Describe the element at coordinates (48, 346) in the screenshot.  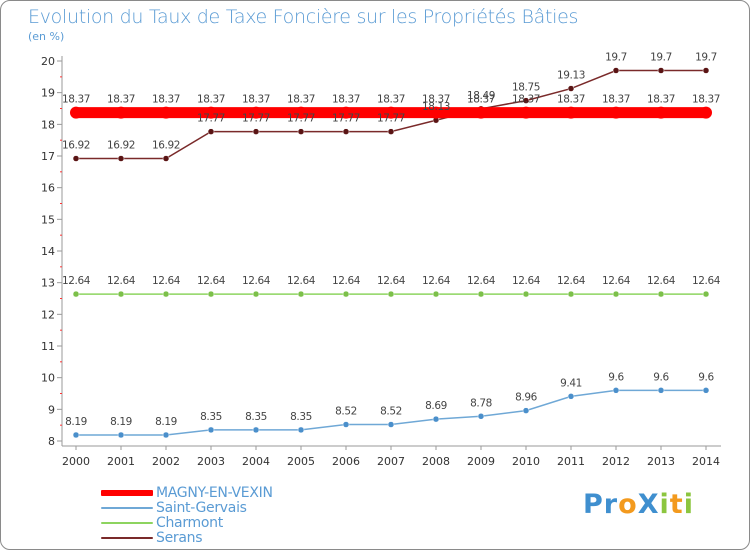
I see `y-tick-label: 11` at that location.